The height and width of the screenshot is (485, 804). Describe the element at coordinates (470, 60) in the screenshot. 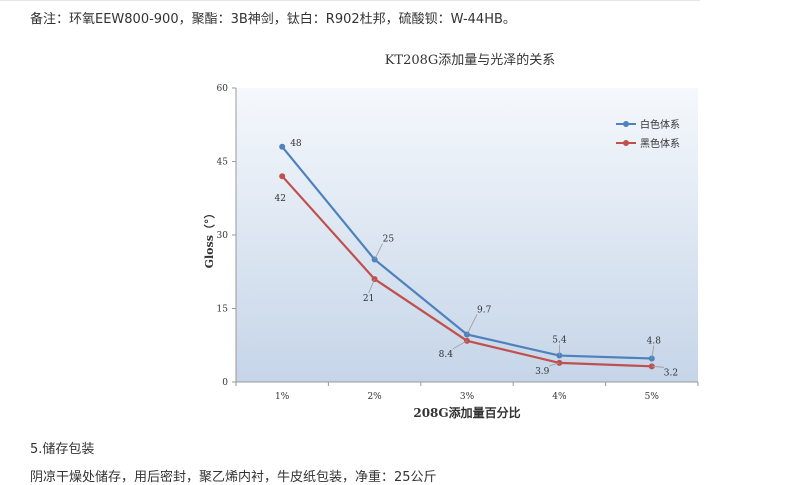

I see `chart-title: KT208G添加量与光泽的关系` at that location.